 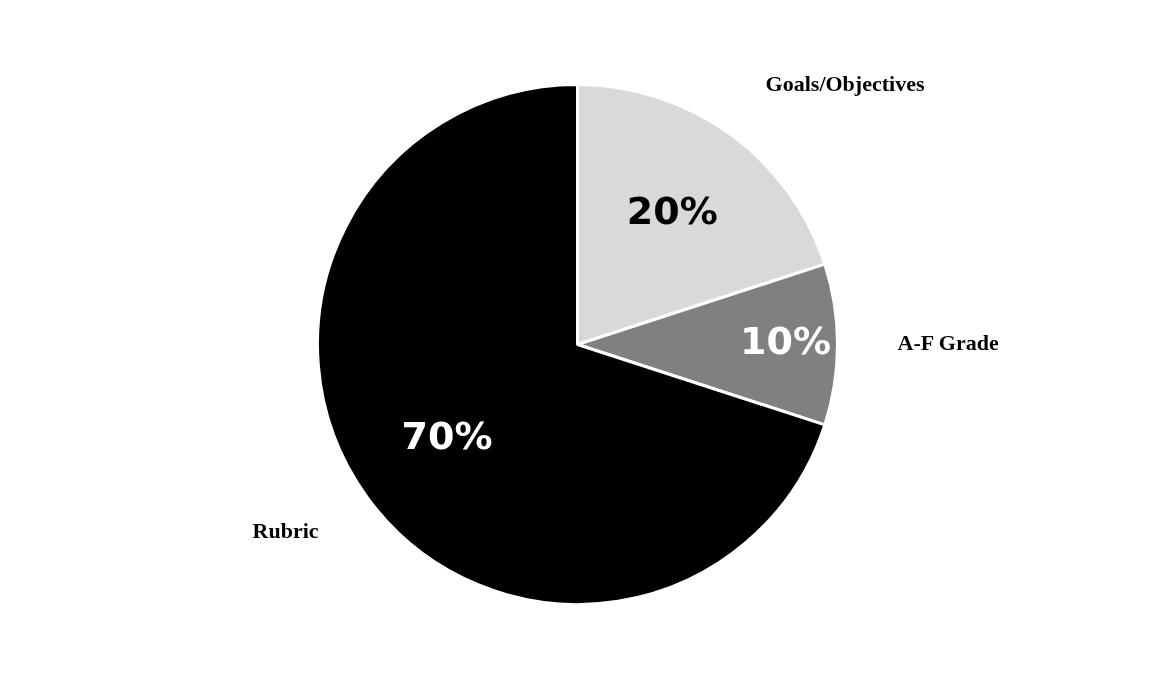 I want to click on data-label: 10%, so click(x=785, y=341).